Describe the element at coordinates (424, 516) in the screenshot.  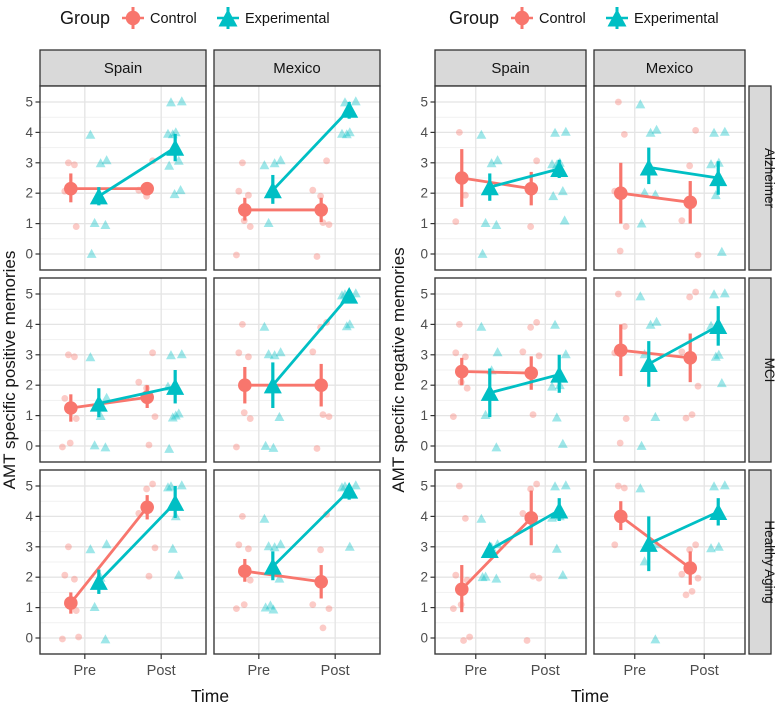
I see `y-tick-label: 4` at that location.